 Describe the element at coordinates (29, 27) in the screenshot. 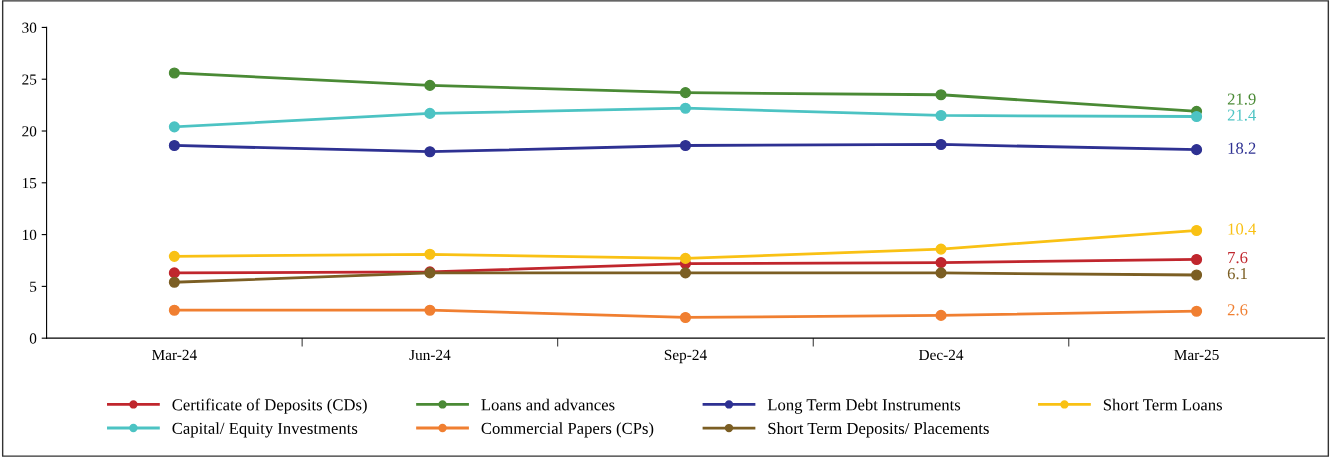

I see `y-tick-label: 30` at that location.